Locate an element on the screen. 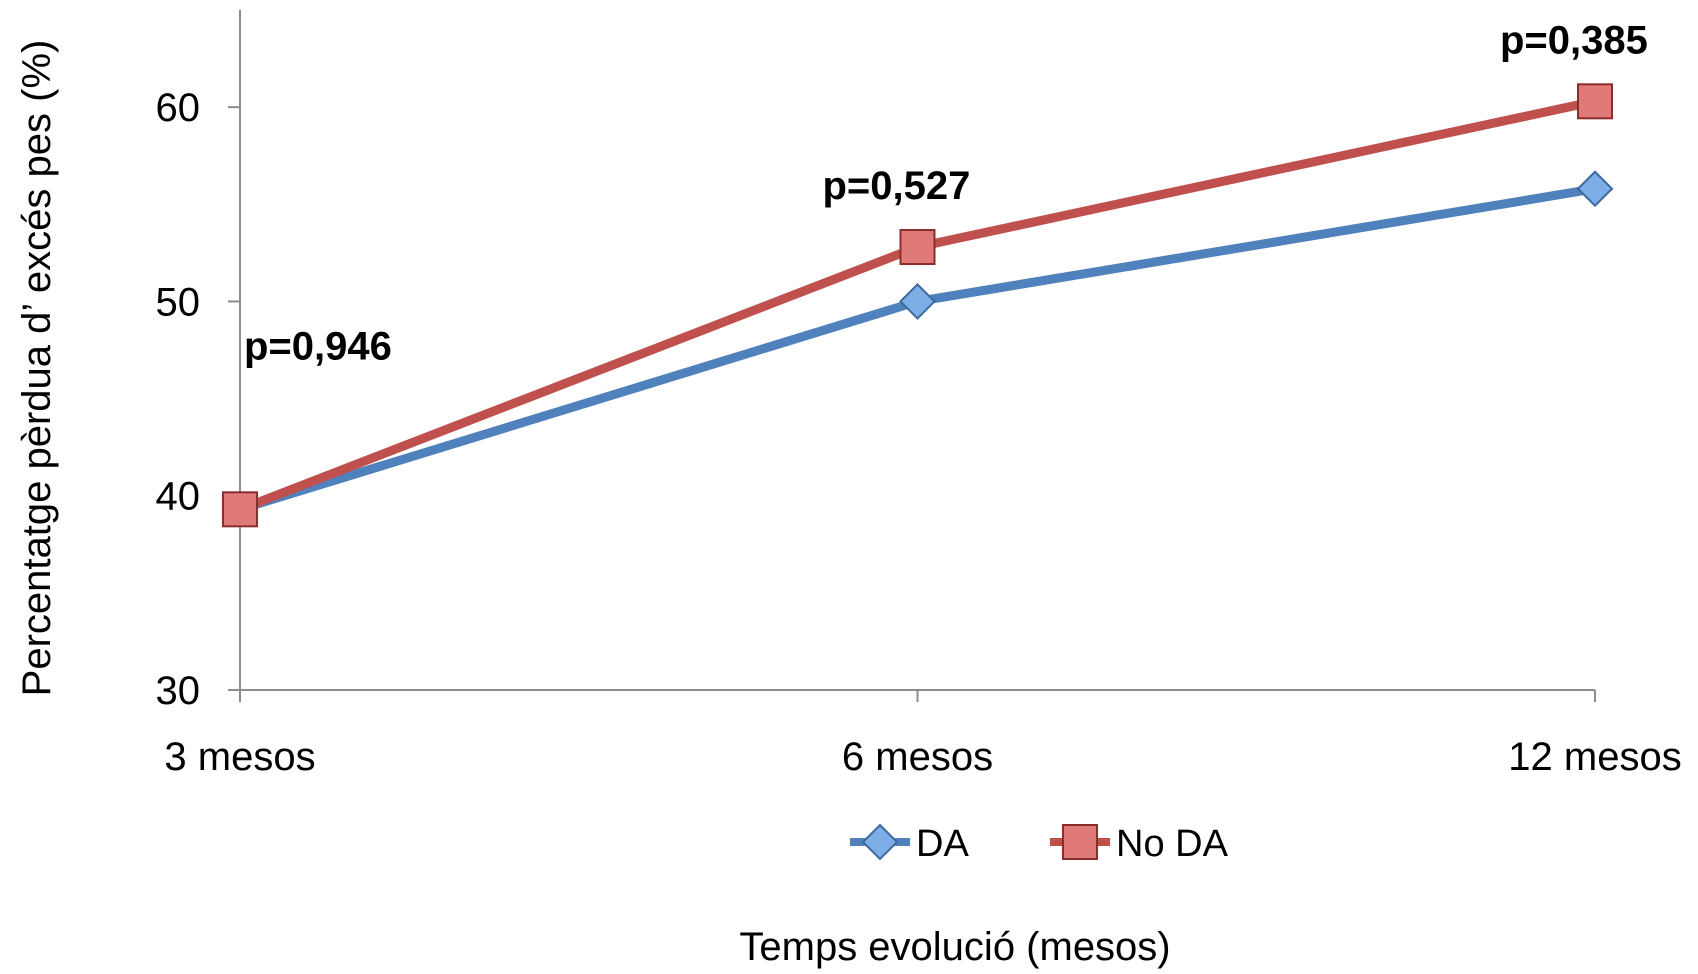  legend-label: No DA is located at coordinates (1172, 844).